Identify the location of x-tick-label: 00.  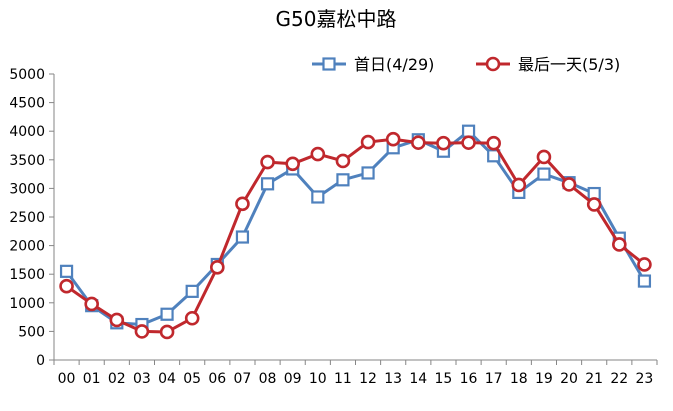
(67, 379).